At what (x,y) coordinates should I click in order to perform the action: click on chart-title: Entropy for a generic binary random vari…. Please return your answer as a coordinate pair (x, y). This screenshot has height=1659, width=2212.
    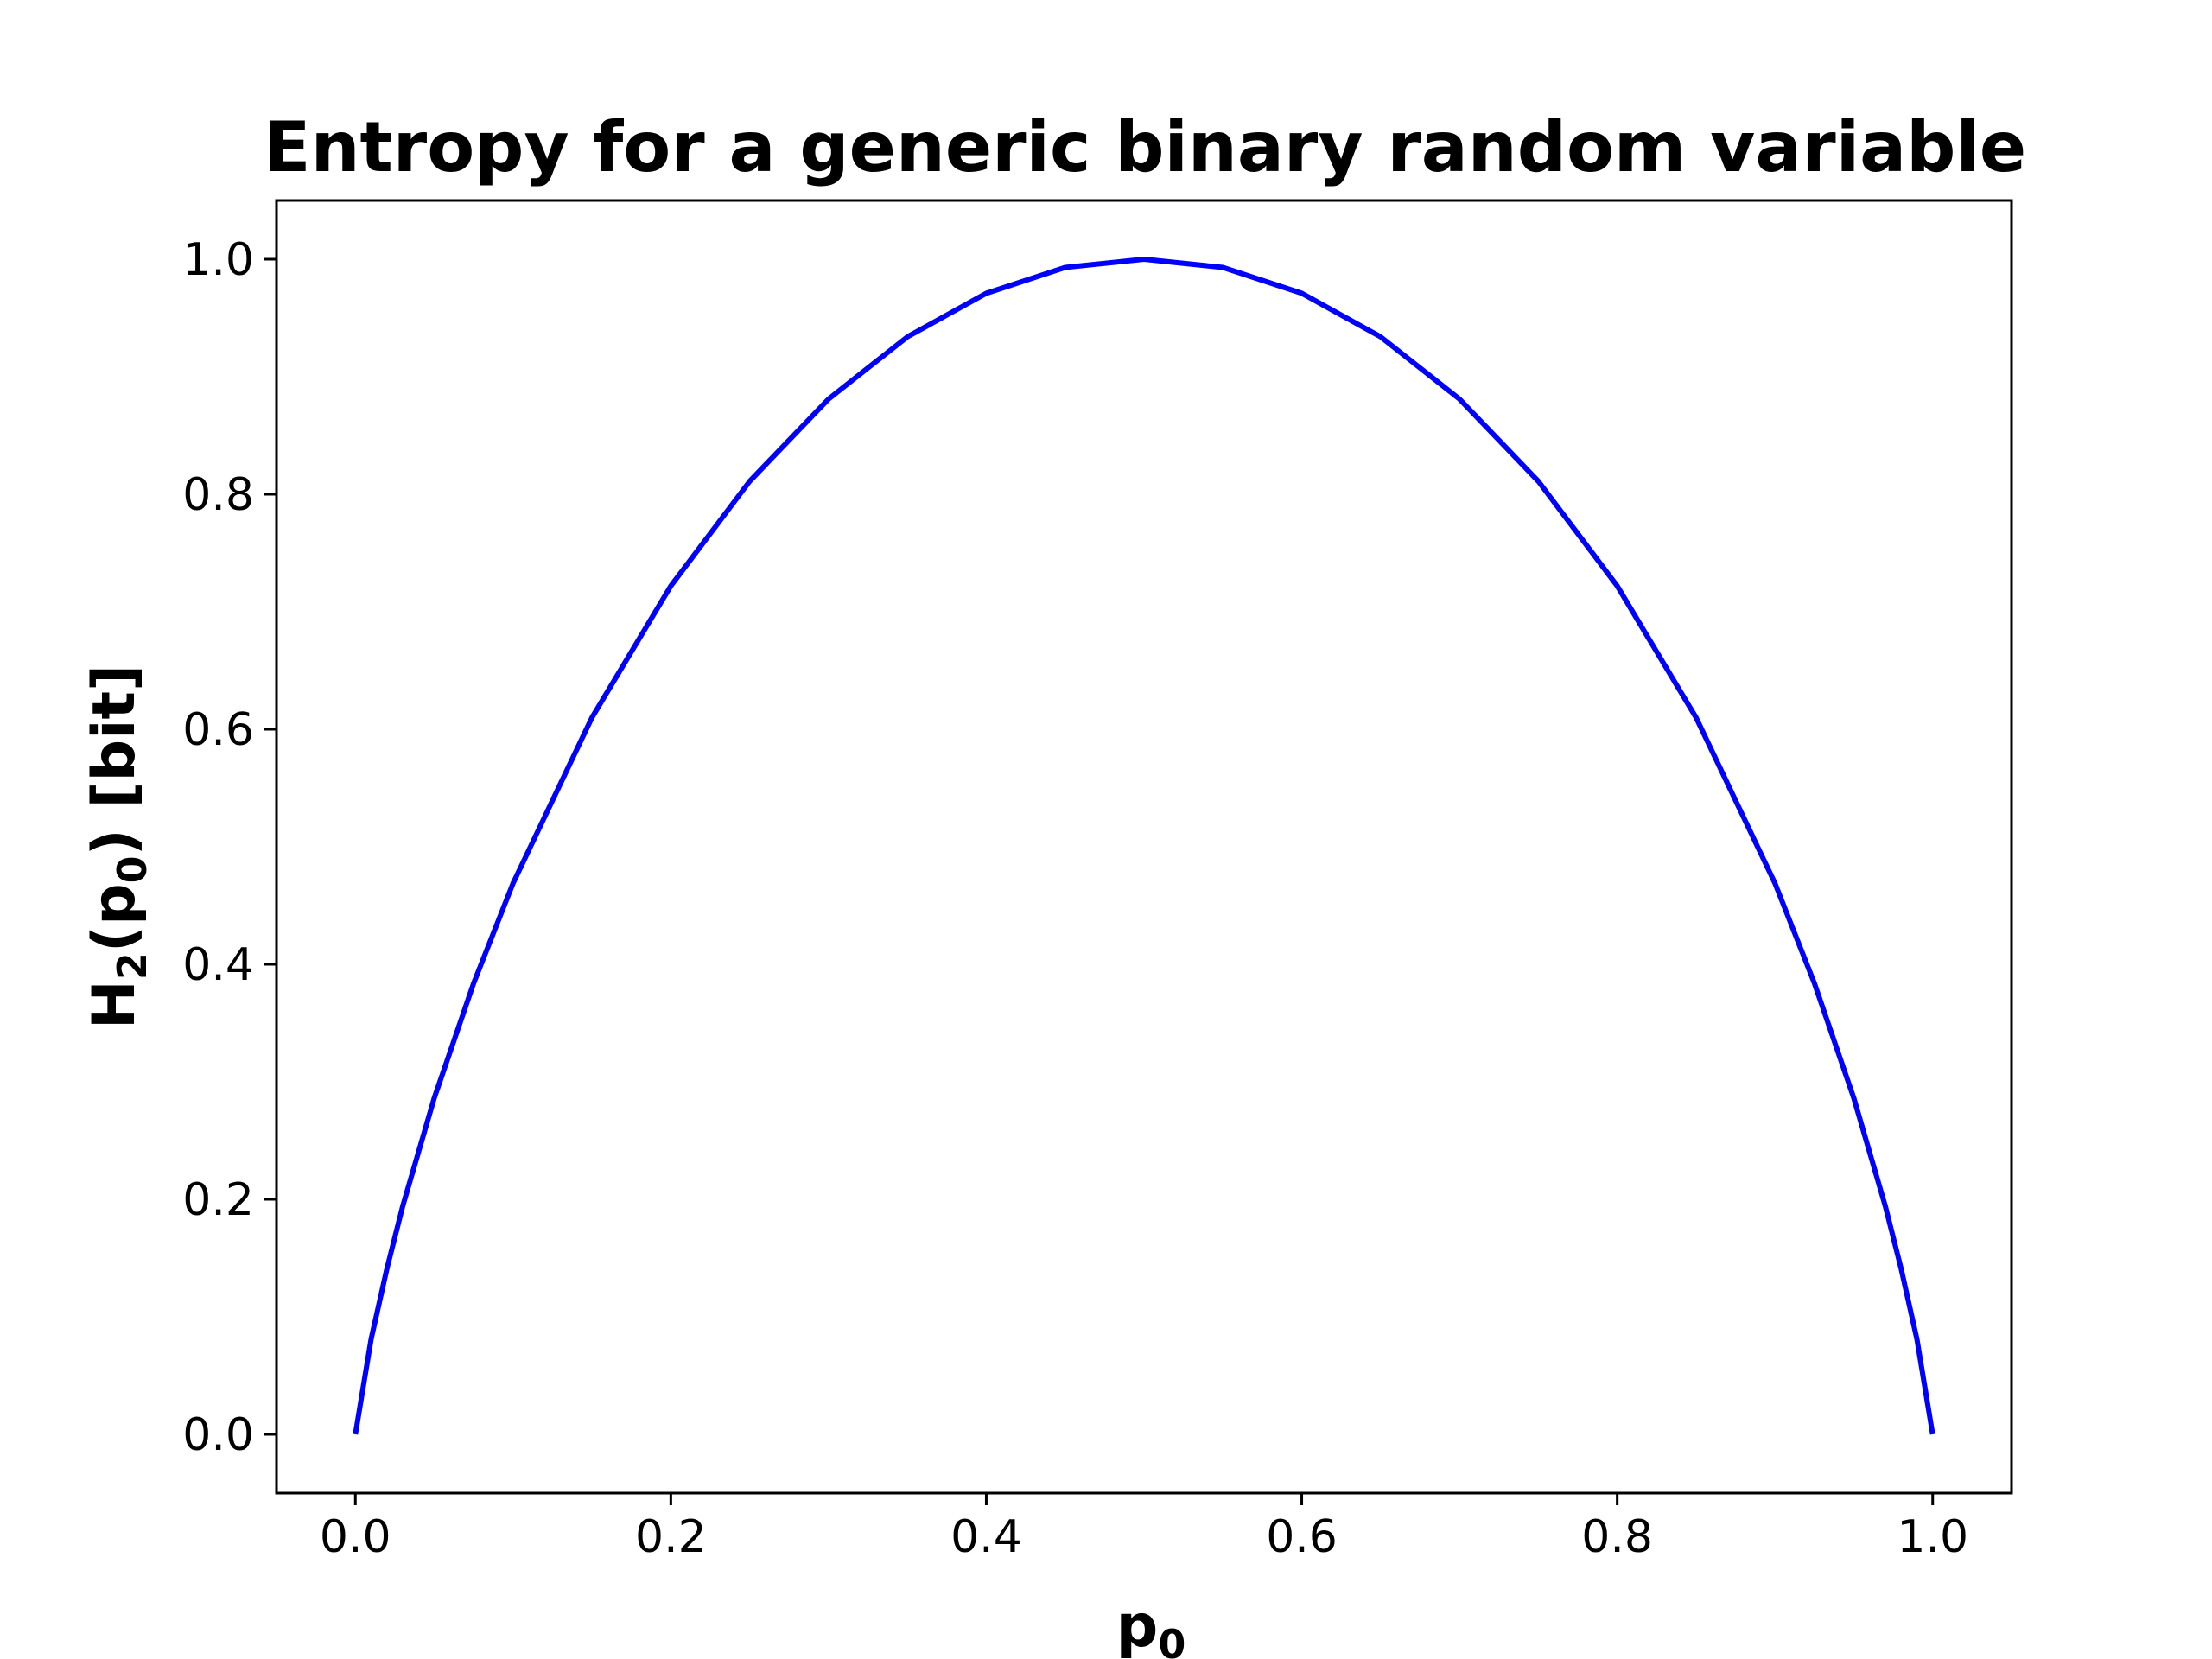
    Looking at the image, I should click on (1145, 147).